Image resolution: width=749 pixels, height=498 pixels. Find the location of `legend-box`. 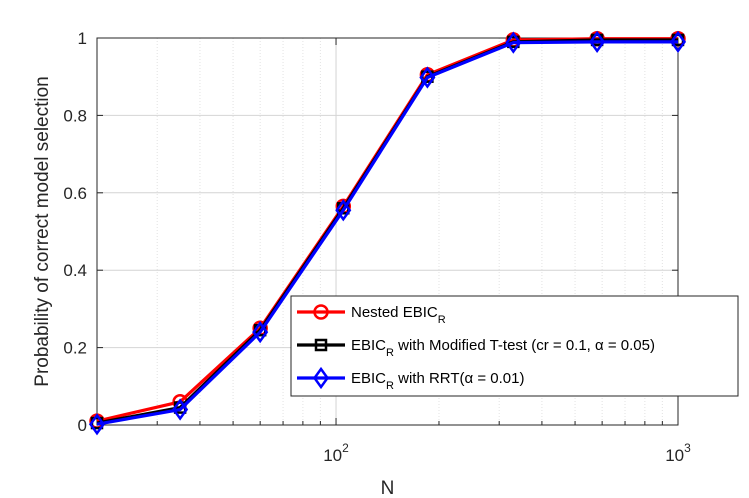

legend-box is located at coordinates (514, 346).